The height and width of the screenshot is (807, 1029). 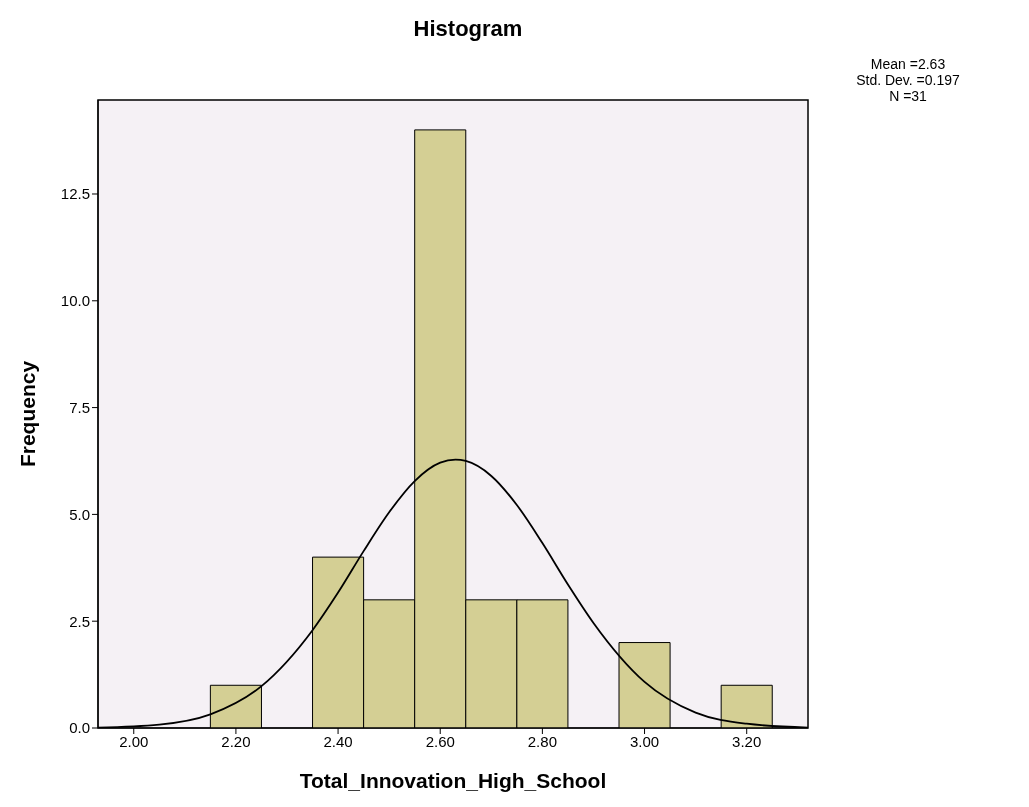 What do you see at coordinates (542, 741) in the screenshot?
I see `x-tick-label: 2.80` at bounding box center [542, 741].